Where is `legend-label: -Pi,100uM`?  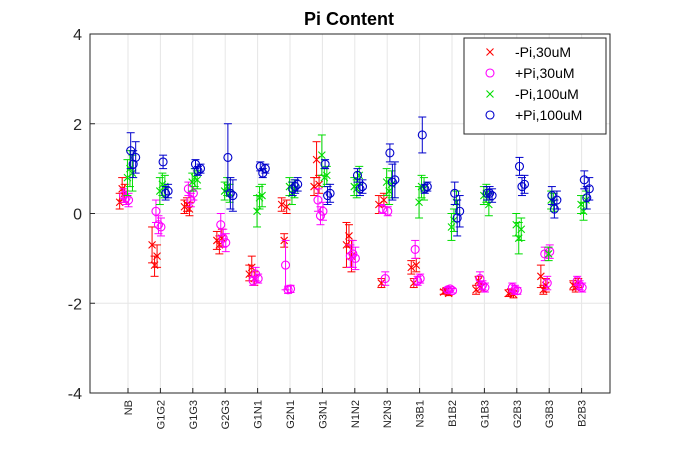 legend-label: -Pi,100uM is located at coordinates (547, 94).